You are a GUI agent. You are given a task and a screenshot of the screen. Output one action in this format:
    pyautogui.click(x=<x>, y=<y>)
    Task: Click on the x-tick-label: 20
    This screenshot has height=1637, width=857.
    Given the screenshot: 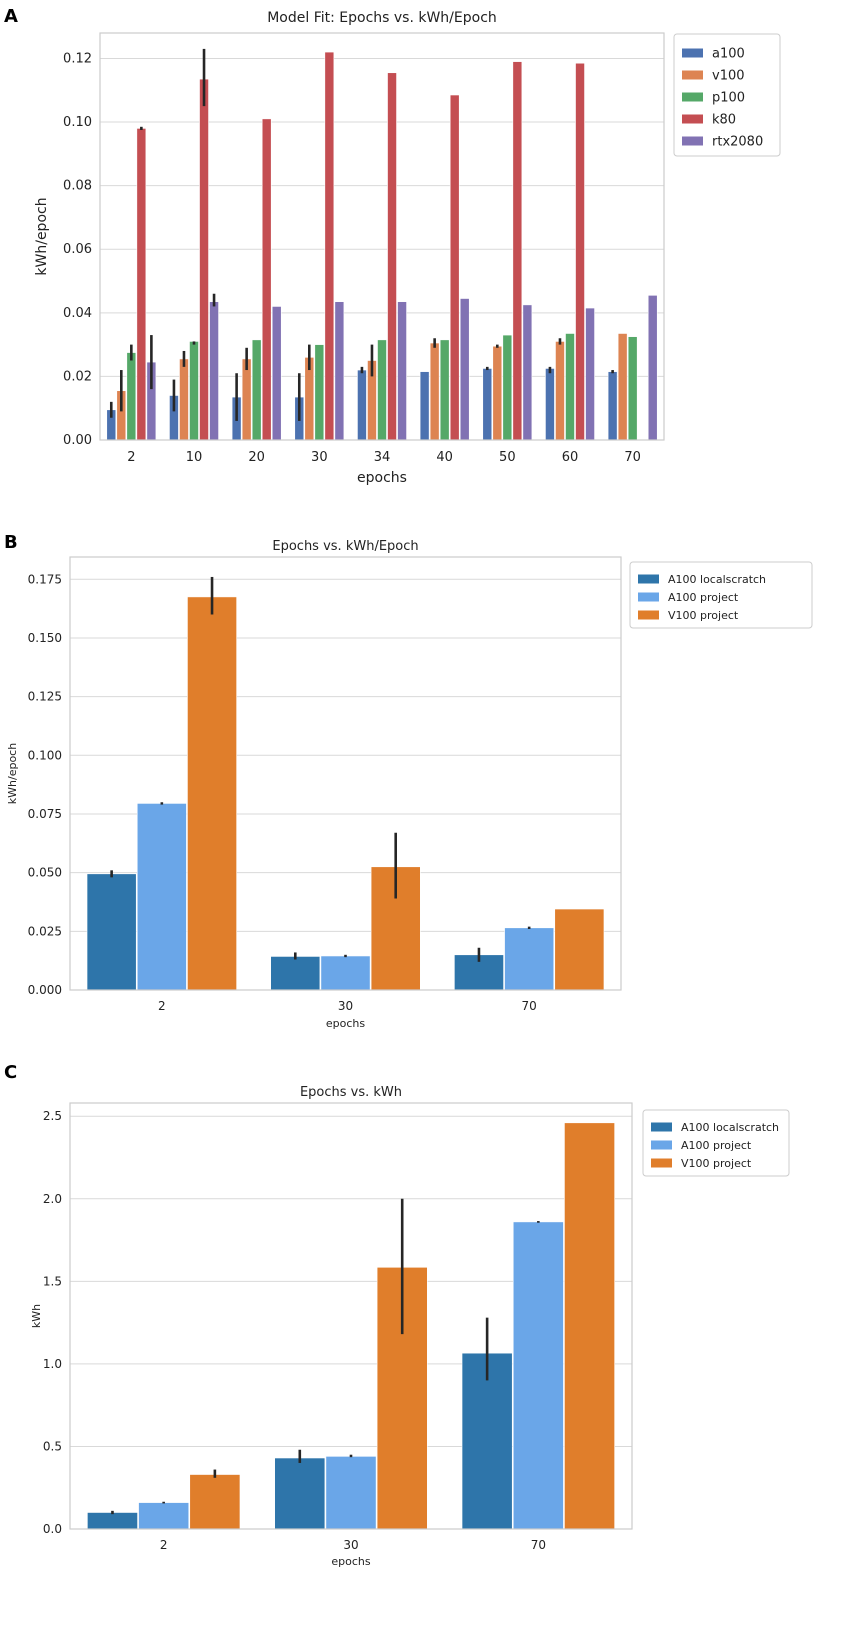 What is the action you would take?
    pyautogui.click(x=256, y=457)
    